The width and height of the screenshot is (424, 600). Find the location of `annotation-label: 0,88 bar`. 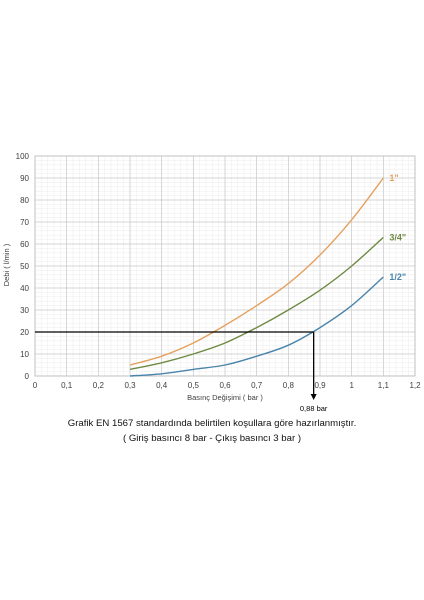

annotation-label: 0,88 bar is located at coordinates (314, 408).